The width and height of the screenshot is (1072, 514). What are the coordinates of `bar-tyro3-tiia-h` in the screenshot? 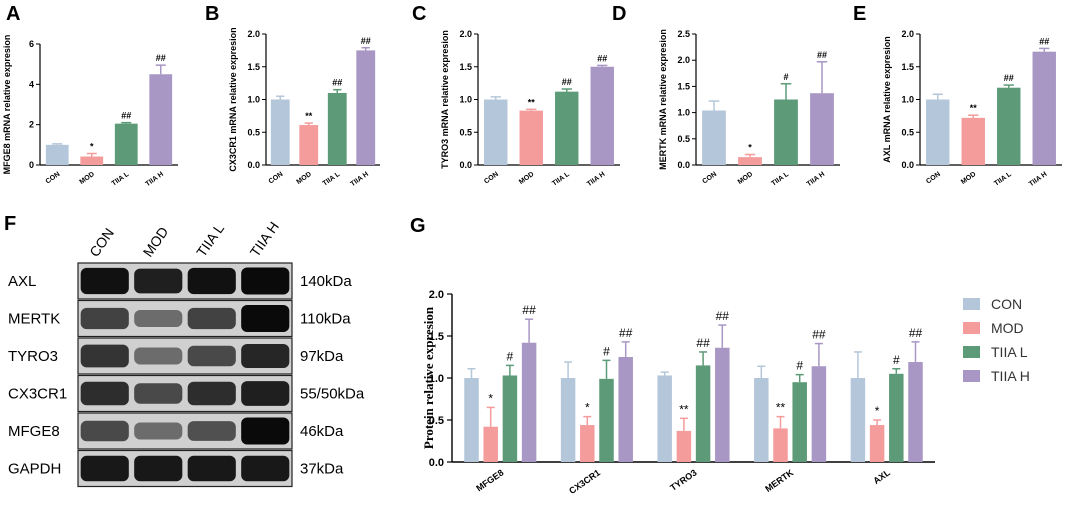 It's located at (722, 404).